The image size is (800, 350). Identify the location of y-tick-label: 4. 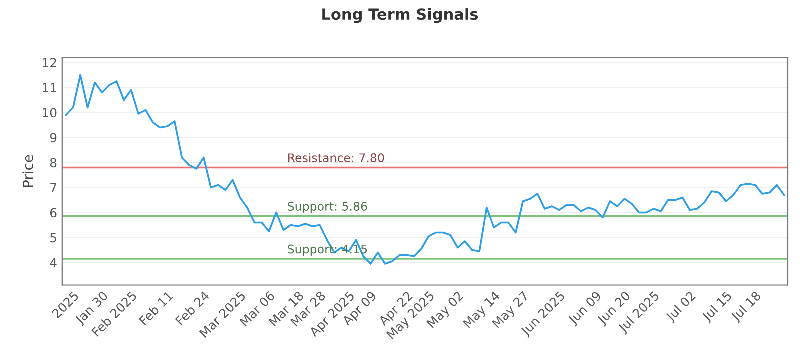
(53, 263).